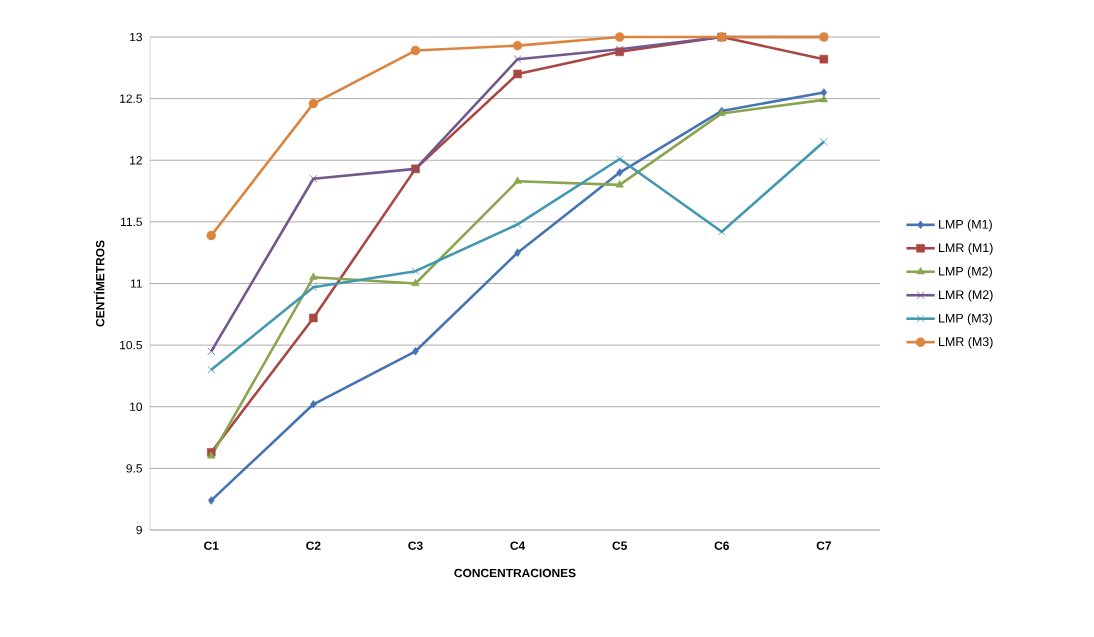 The height and width of the screenshot is (637, 1094). What do you see at coordinates (518, 545) in the screenshot?
I see `x-tick-label: C4` at bounding box center [518, 545].